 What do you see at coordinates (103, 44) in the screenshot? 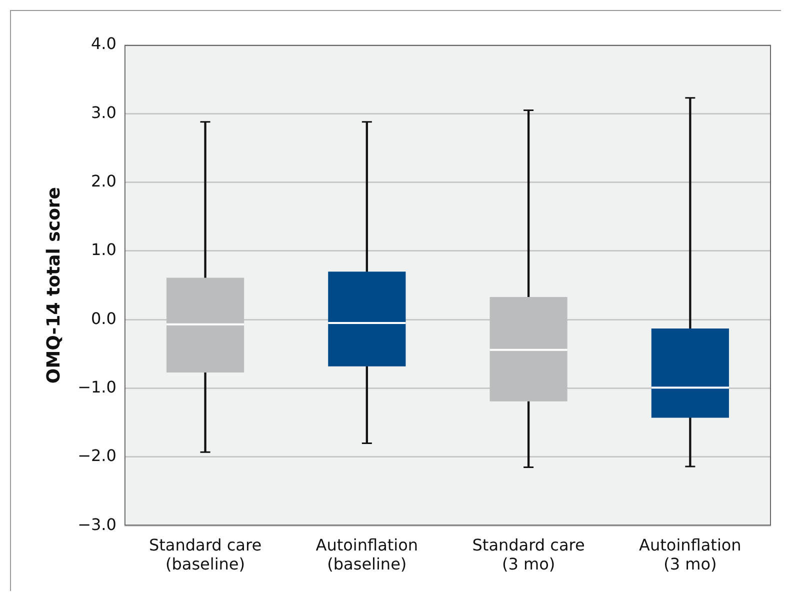
I see `y-tick-label: 4.0` at bounding box center [103, 44].